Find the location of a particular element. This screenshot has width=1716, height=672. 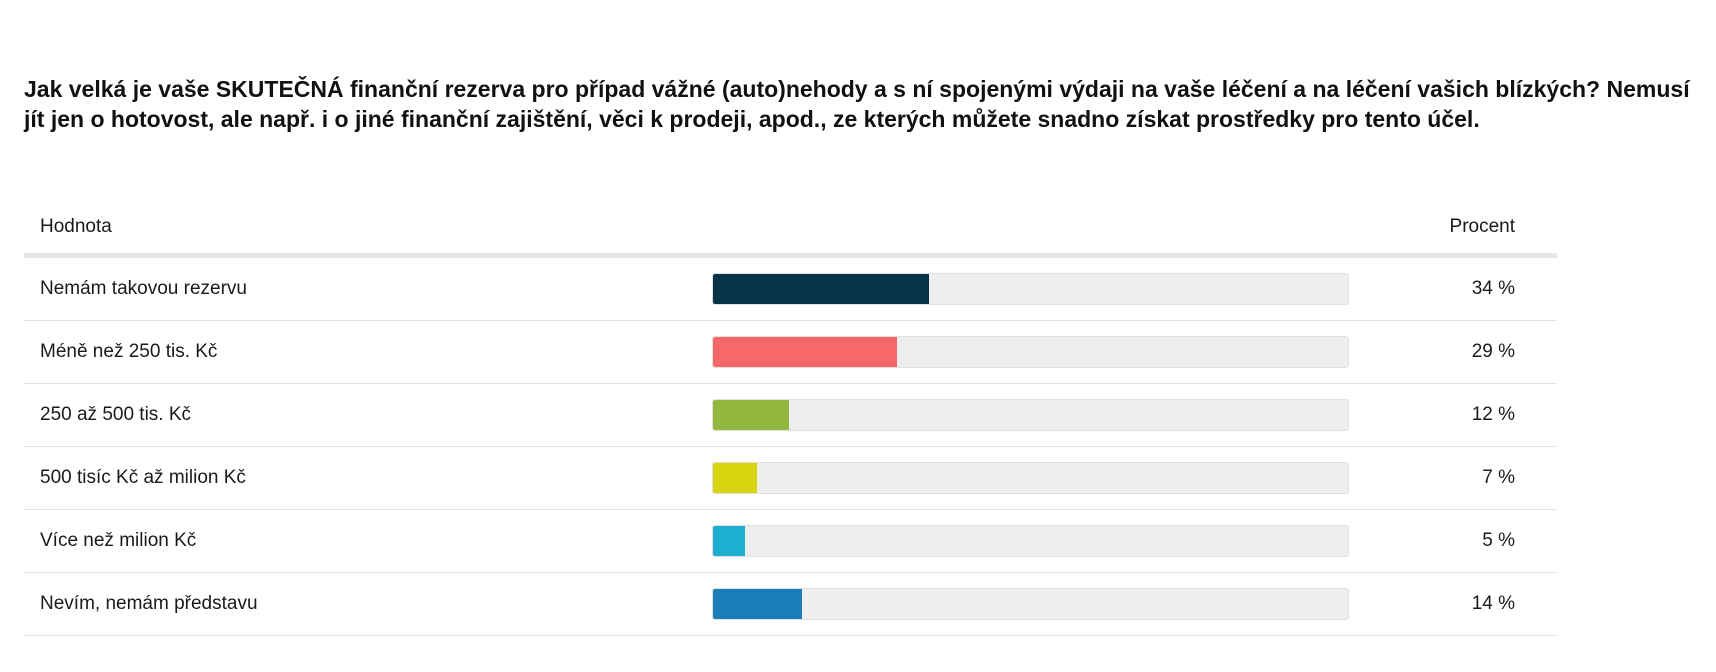

results-header: Hodnota Procent is located at coordinates (790, 229).